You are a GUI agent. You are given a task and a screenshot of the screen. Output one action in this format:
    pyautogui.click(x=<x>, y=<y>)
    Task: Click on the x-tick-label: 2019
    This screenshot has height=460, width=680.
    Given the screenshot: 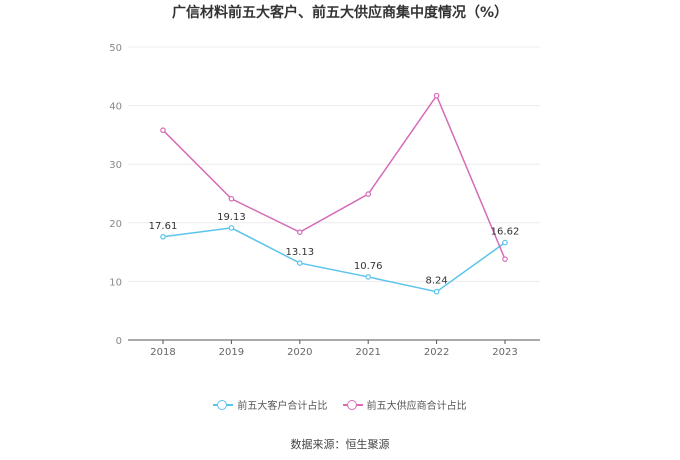 What is the action you would take?
    pyautogui.click(x=231, y=352)
    